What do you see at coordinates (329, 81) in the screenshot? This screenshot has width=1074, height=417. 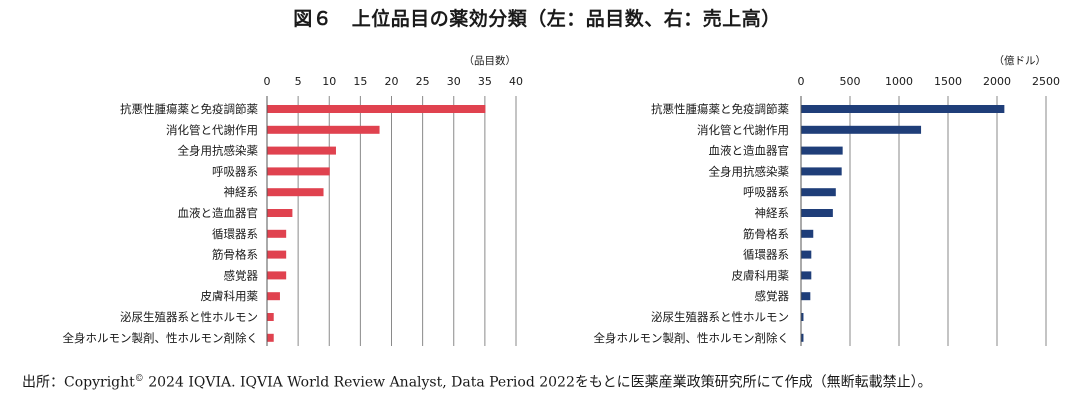 I see `x-tick-label: 10` at bounding box center [329, 81].